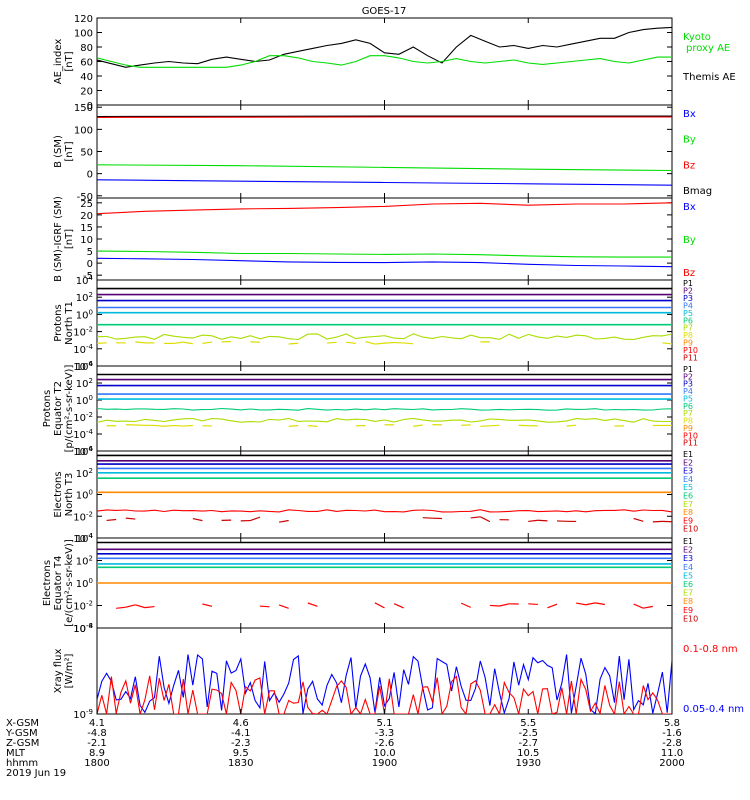 Image resolution: width=750 pixels, height=800 pixels. What do you see at coordinates (688, 335) in the screenshot?
I see `legend-entry: P8` at bounding box center [688, 335].